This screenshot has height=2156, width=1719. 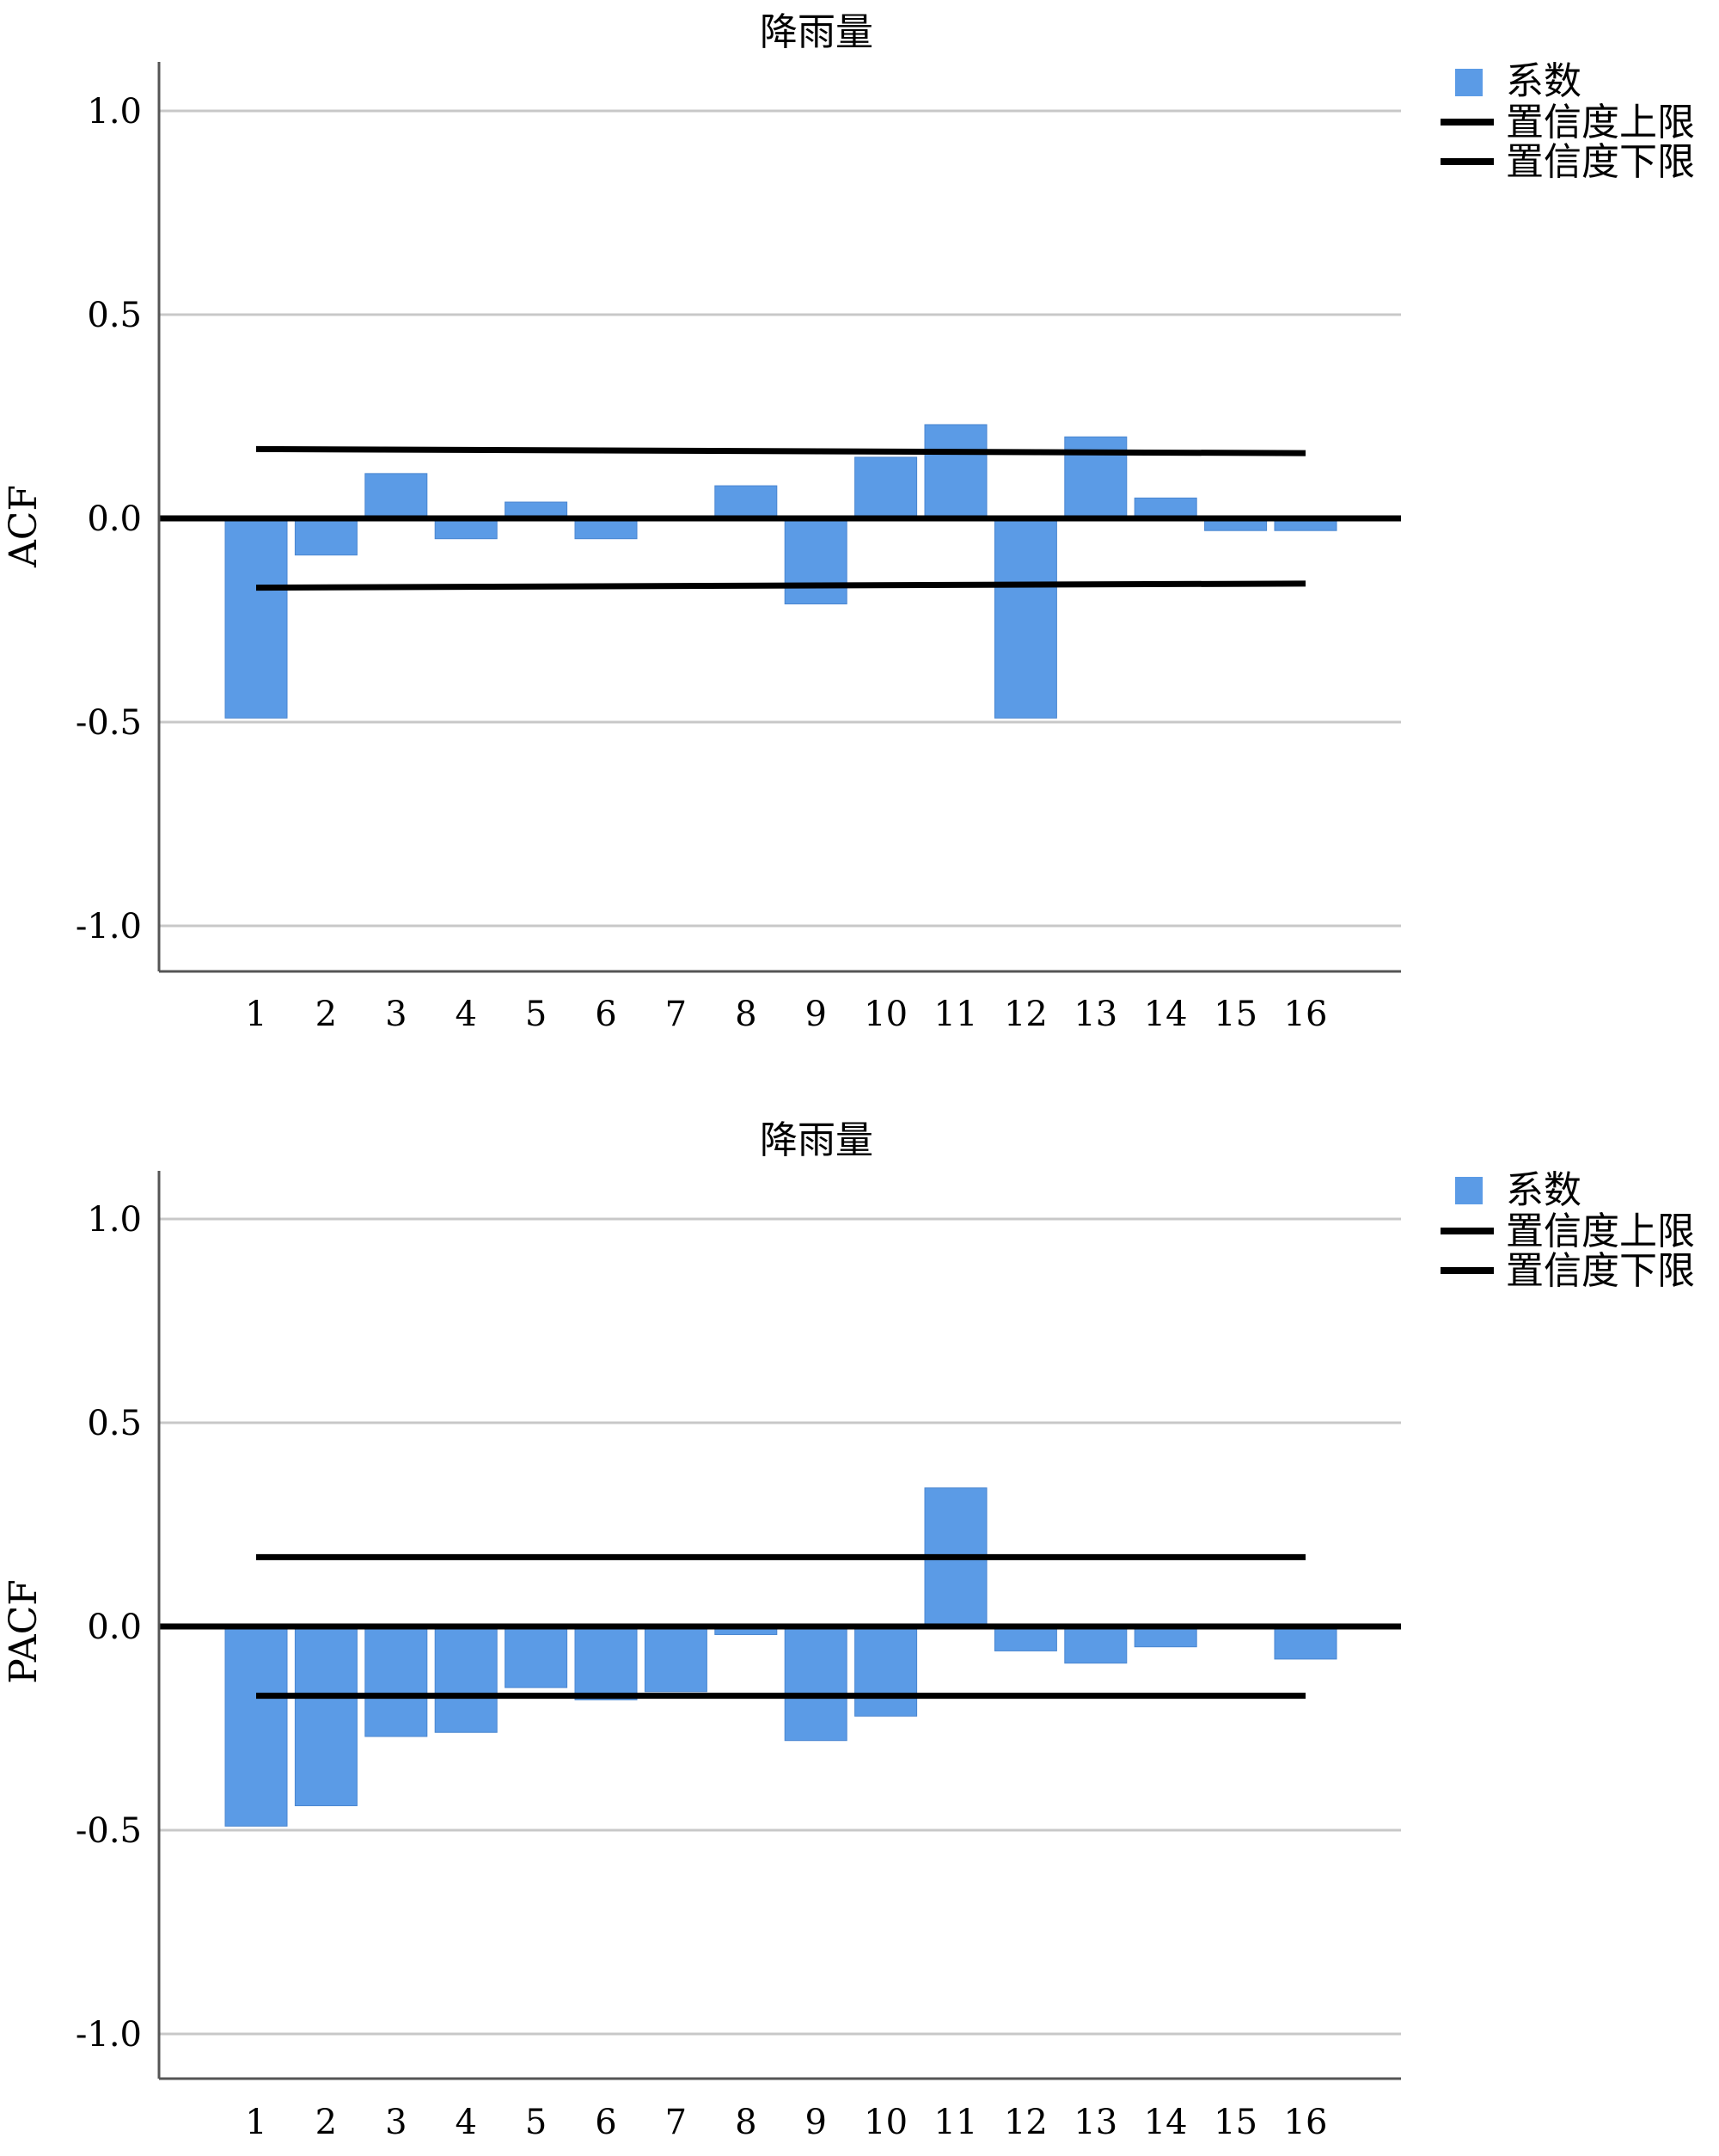 I want to click on acf-bars, so click(x=780, y=571).